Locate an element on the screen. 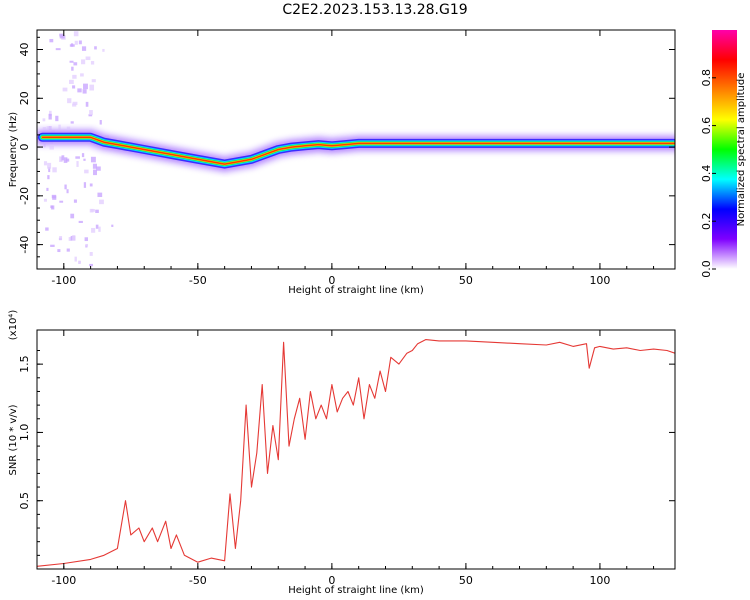 This screenshot has height=600, width=750. x-tick-label: 100 is located at coordinates (599, 280).